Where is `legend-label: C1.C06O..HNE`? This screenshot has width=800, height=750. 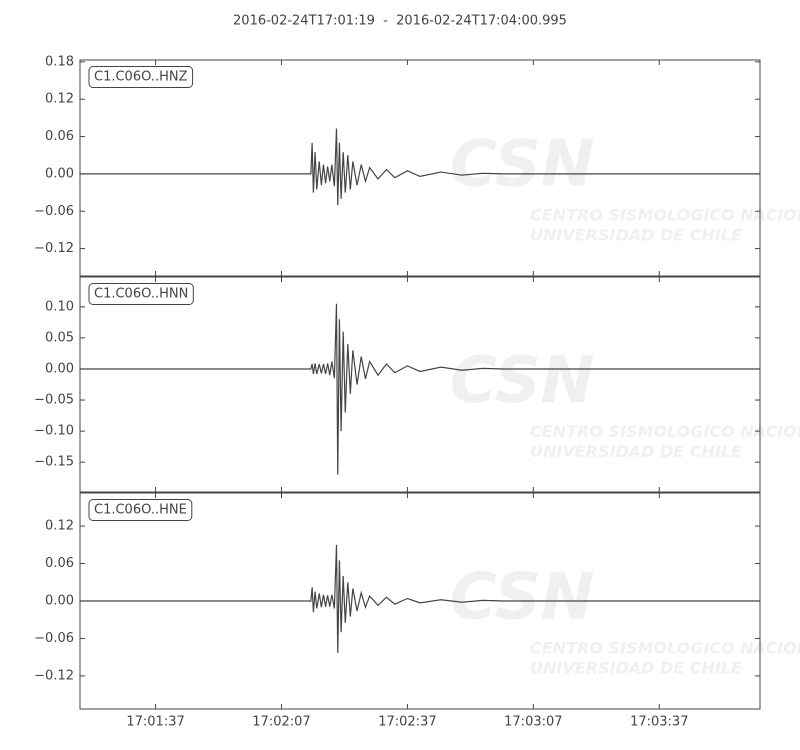 legend-label: C1.C06O..HNE is located at coordinates (140, 510).